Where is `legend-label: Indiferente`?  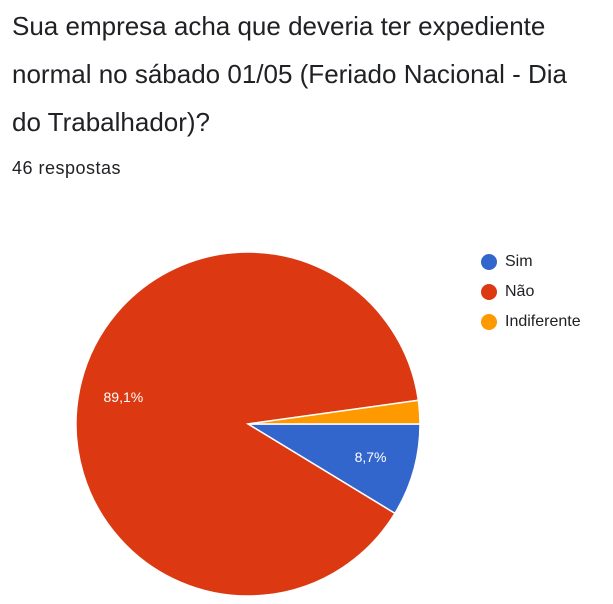 legend-label: Indiferente is located at coordinates (543, 321).